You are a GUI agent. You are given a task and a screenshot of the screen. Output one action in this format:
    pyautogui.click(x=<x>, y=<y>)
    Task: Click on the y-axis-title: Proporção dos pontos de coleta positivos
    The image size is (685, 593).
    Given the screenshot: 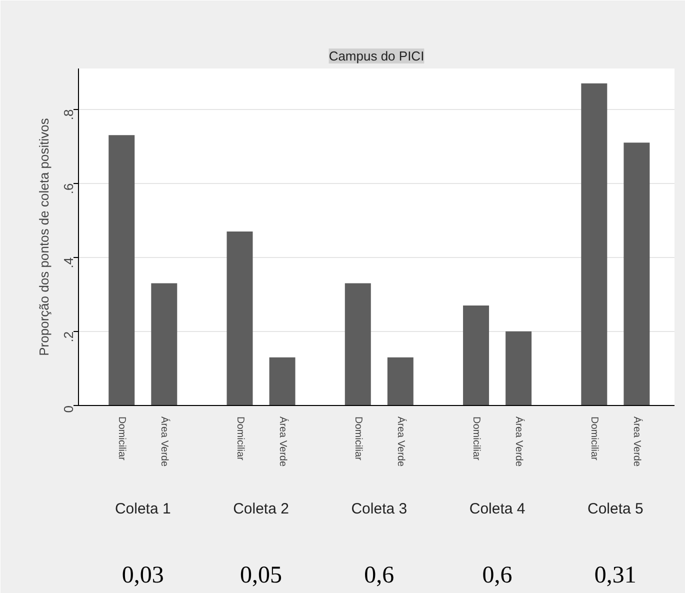 What is the action you would take?
    pyautogui.click(x=44, y=237)
    